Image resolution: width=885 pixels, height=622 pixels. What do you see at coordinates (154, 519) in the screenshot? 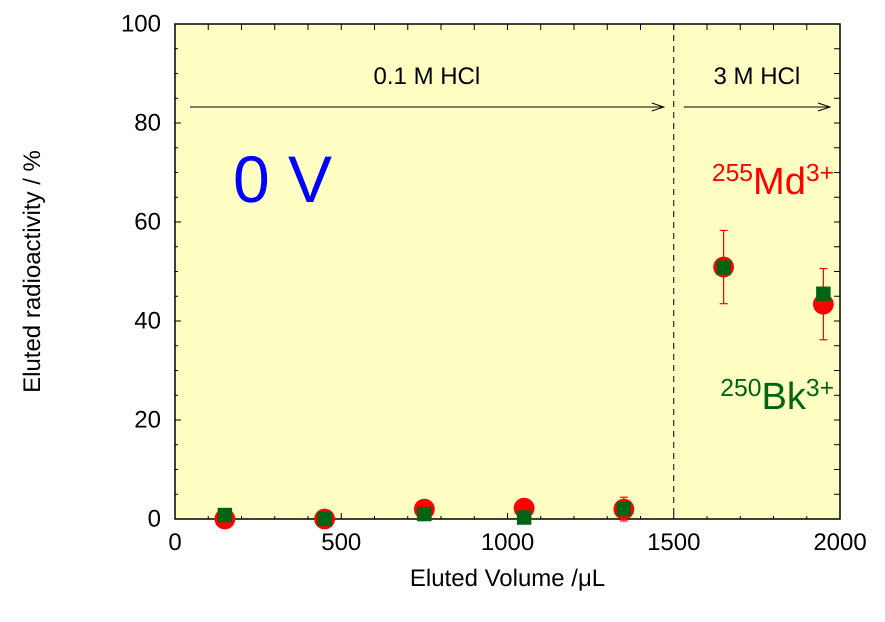
I see `y-tick-label: 0` at bounding box center [154, 519].